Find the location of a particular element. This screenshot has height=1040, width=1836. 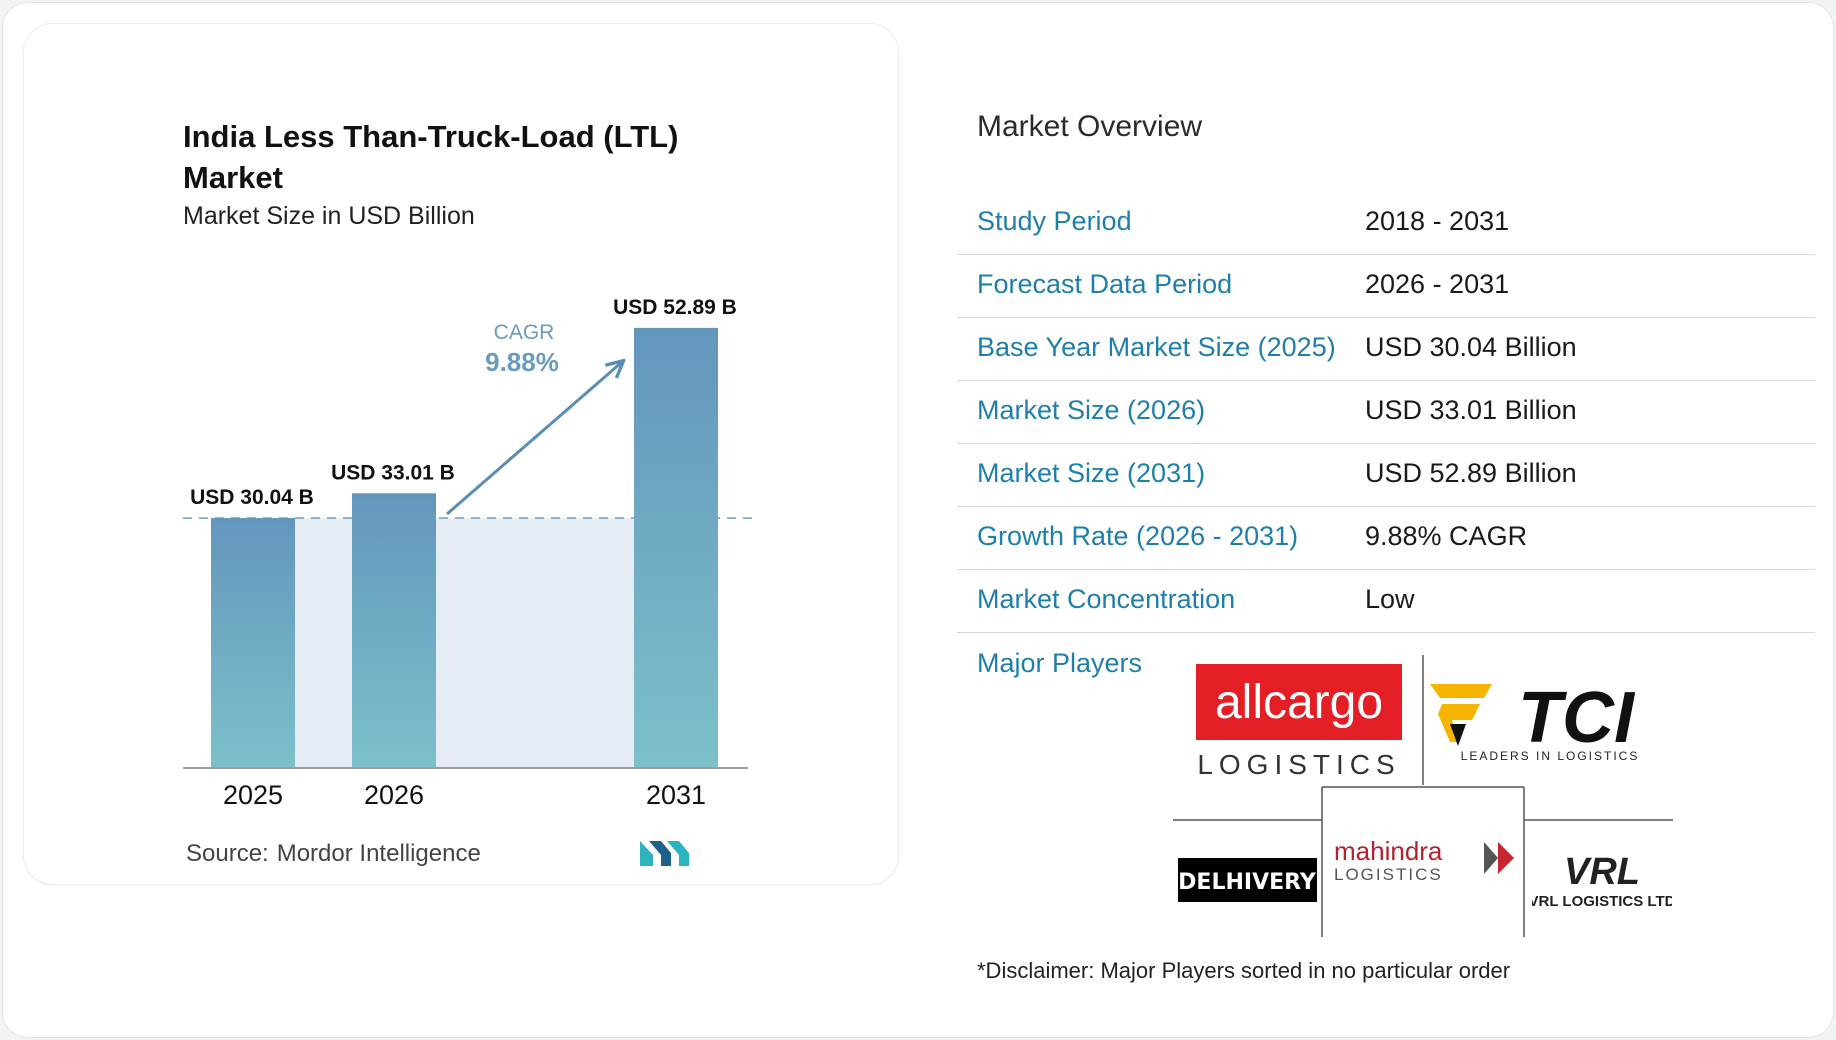

overview-label: Forecast Data Period is located at coordinates (1105, 284).